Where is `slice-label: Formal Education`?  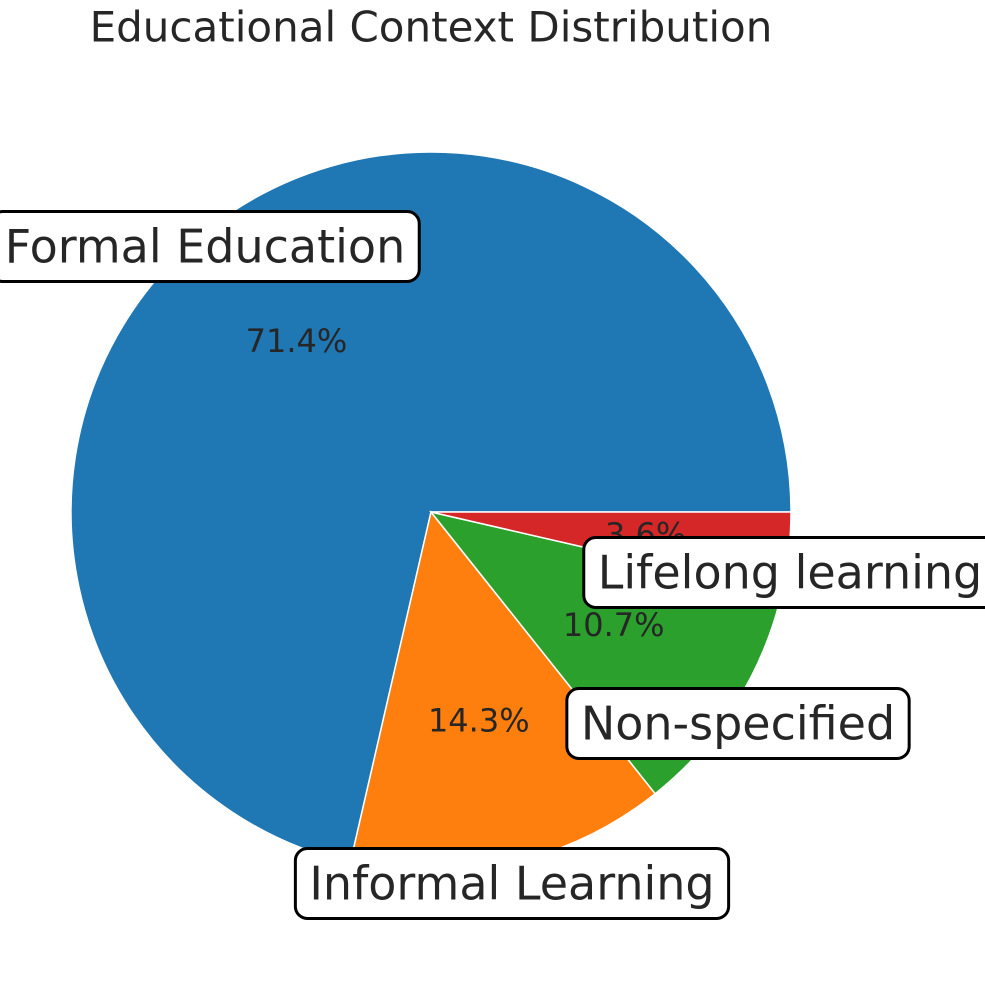
slice-label: Formal Education is located at coordinates (205, 247).